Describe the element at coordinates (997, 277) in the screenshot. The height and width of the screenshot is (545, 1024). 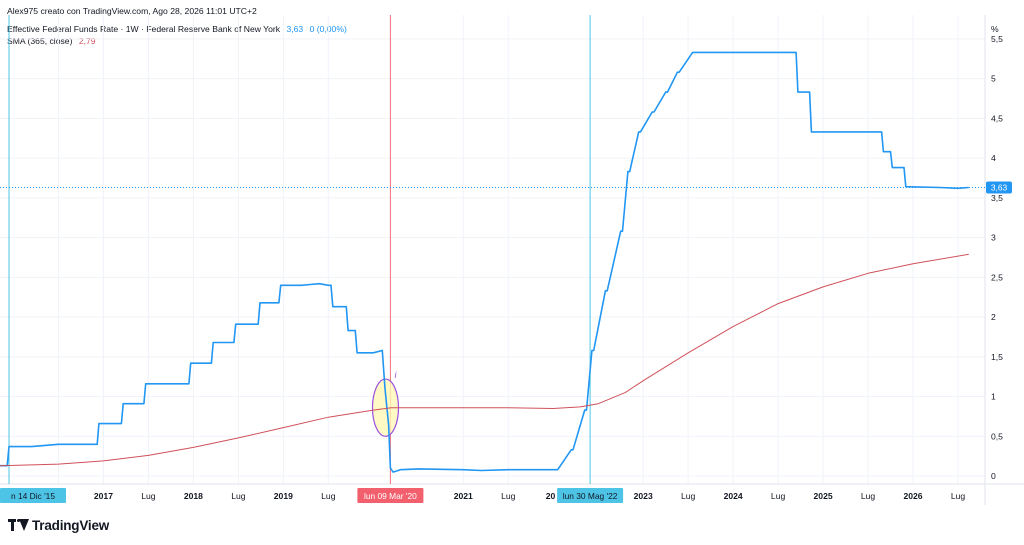
I see `y-tick-label: 2,5` at that location.